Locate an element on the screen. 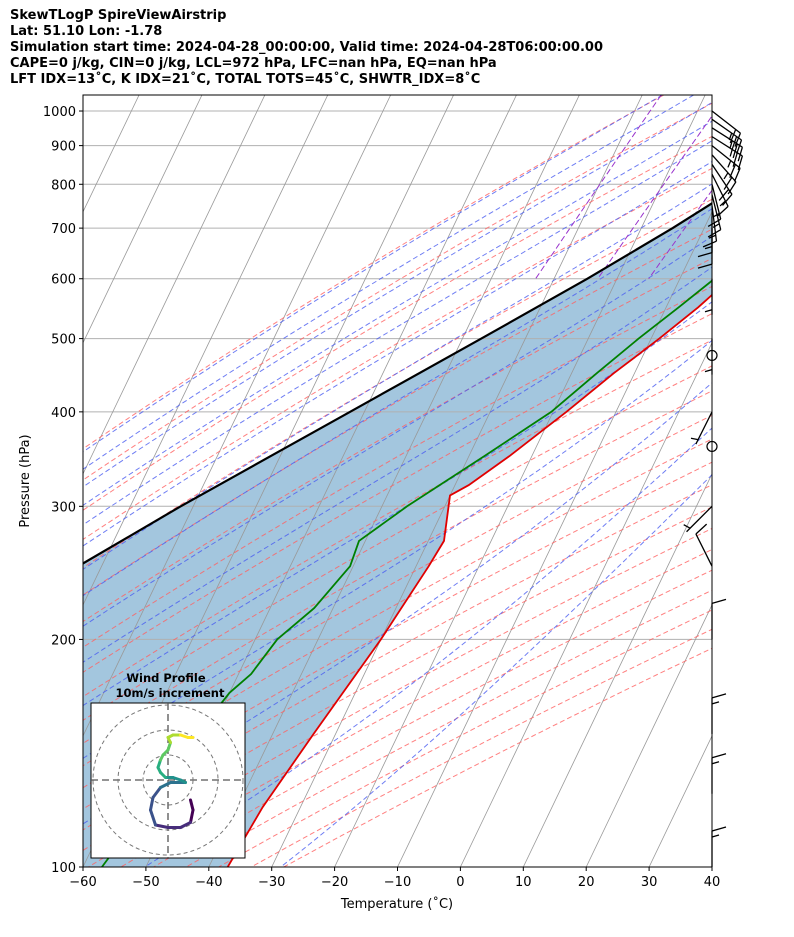 The height and width of the screenshot is (937, 794). y-tick-label: 100 is located at coordinates (63, 868).